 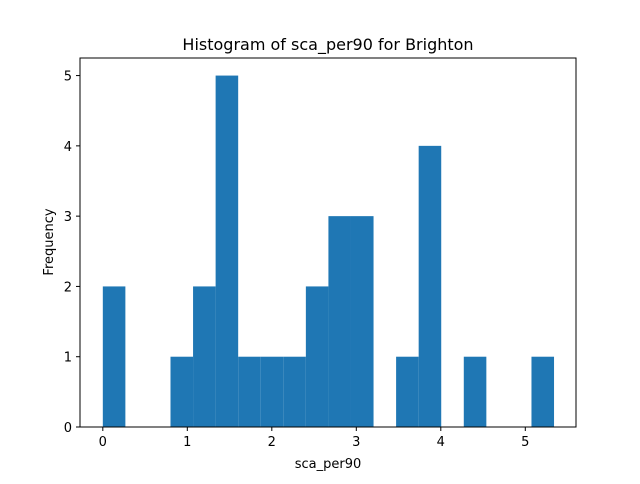 What do you see at coordinates (49, 241) in the screenshot?
I see `y-axis-label: Frequency` at bounding box center [49, 241].